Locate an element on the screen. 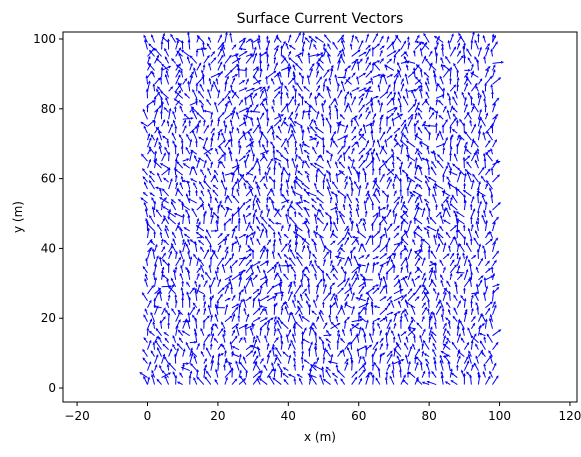 This screenshot has height=457, width=581. x-tick-label: 60 is located at coordinates (358, 416).